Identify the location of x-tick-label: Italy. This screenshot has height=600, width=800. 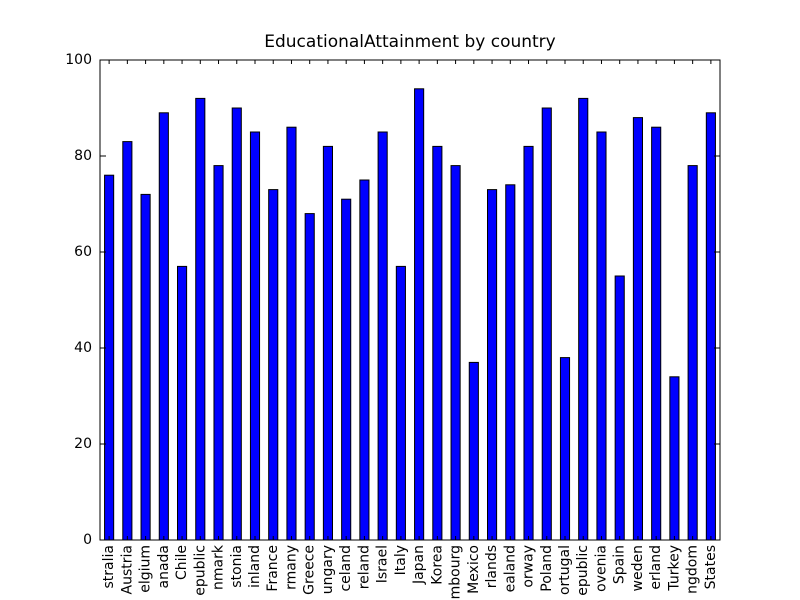
(401, 560).